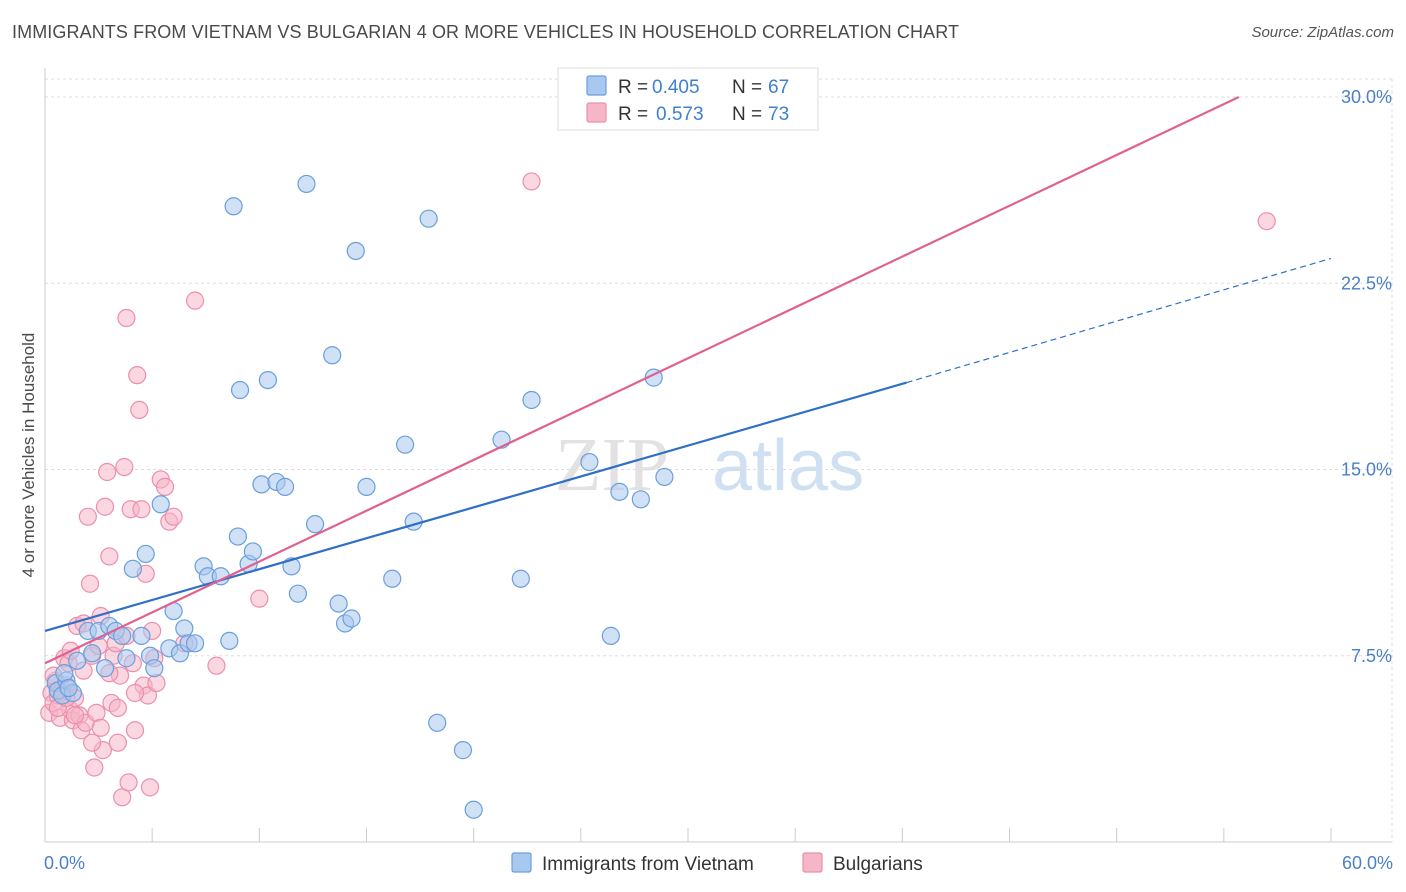  I want to click on bottom-legend-swatch-bulgarians, so click(812, 862).